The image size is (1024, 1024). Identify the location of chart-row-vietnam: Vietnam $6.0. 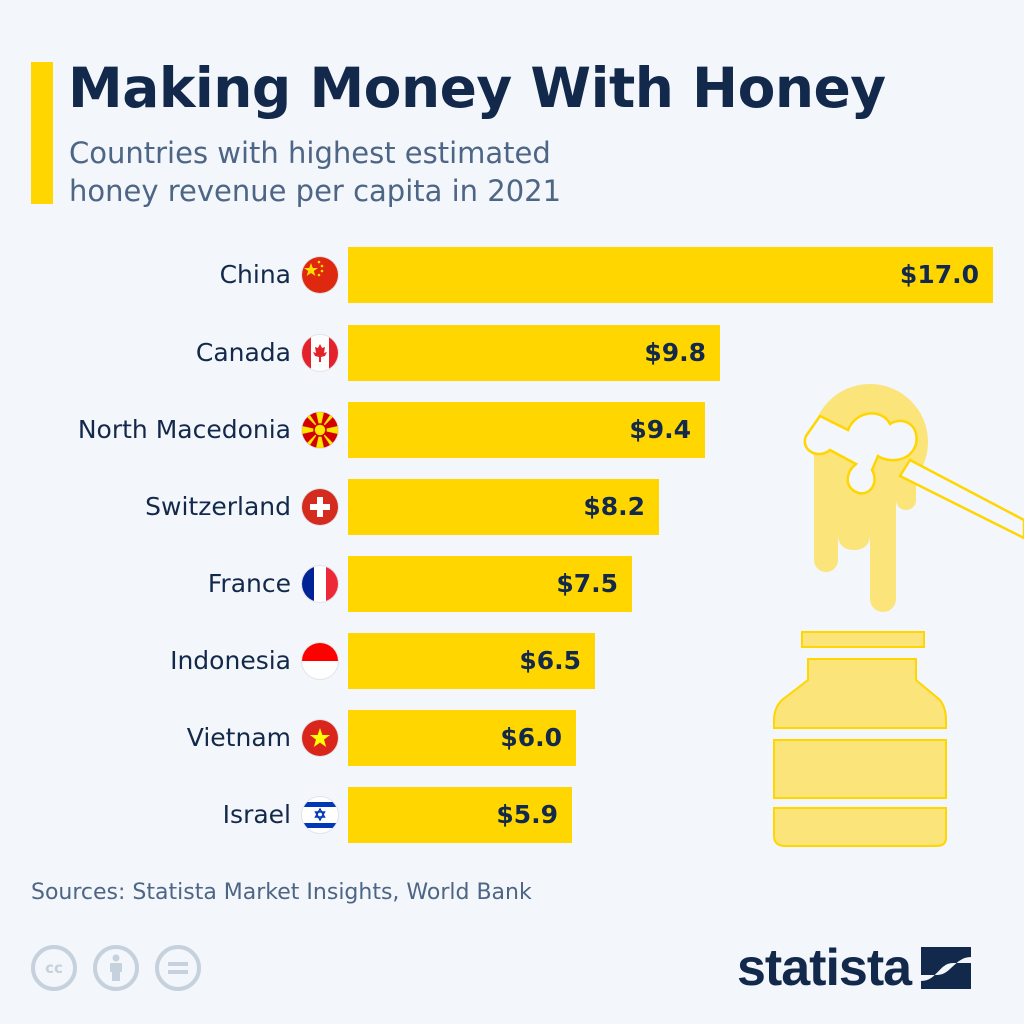
(512, 738).